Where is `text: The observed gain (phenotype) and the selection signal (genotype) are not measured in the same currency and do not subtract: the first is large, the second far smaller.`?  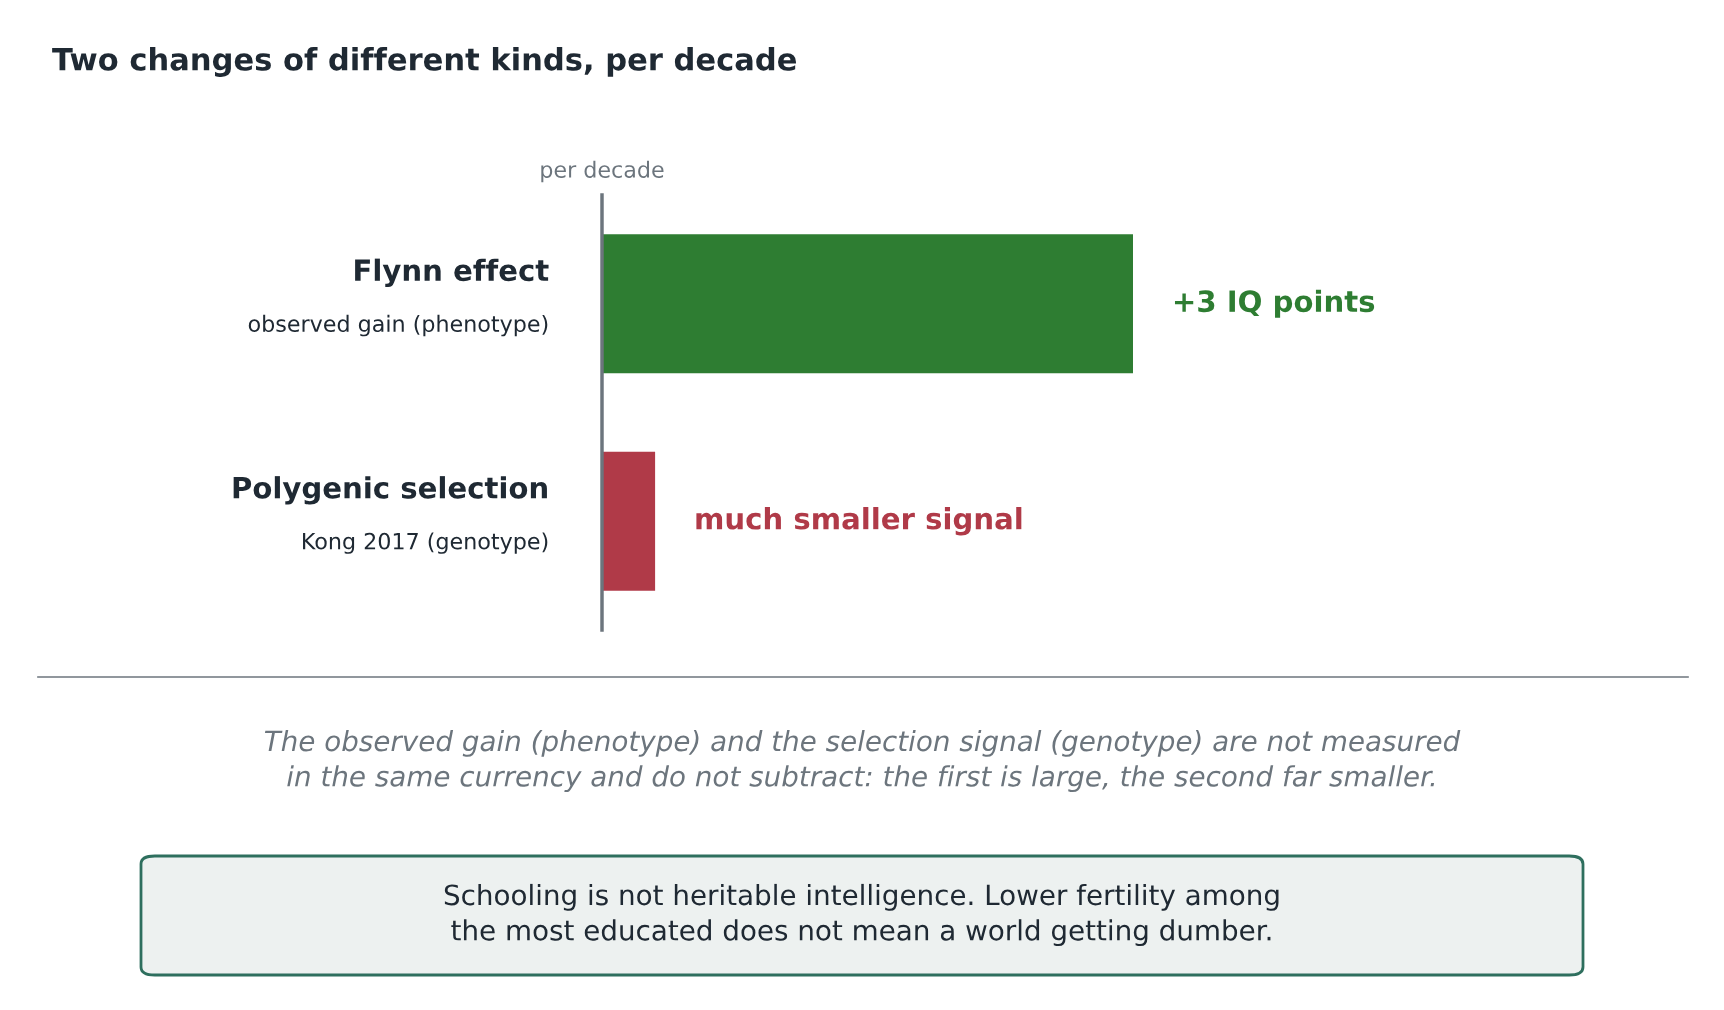 text: The observed gain (phenotype) and the selection signal (genotype) are not measured in the same currency and do not subtract: the first is large, the second far smaller. is located at coordinates (862, 761).